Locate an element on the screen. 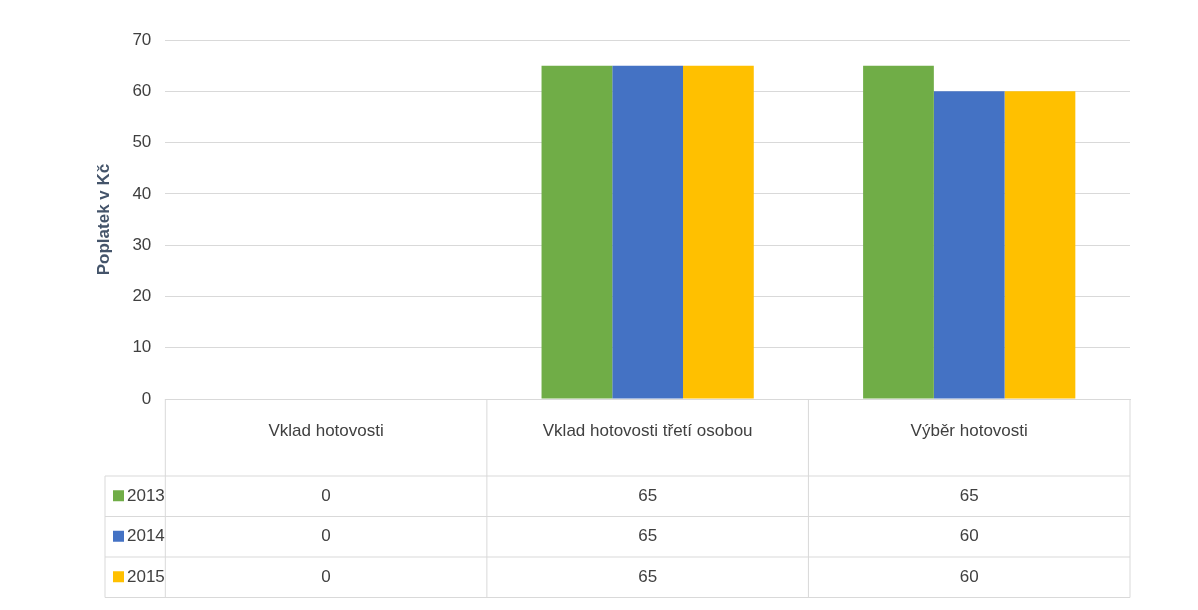 The image size is (1198, 610). y-tick-label: 20 is located at coordinates (142, 296).